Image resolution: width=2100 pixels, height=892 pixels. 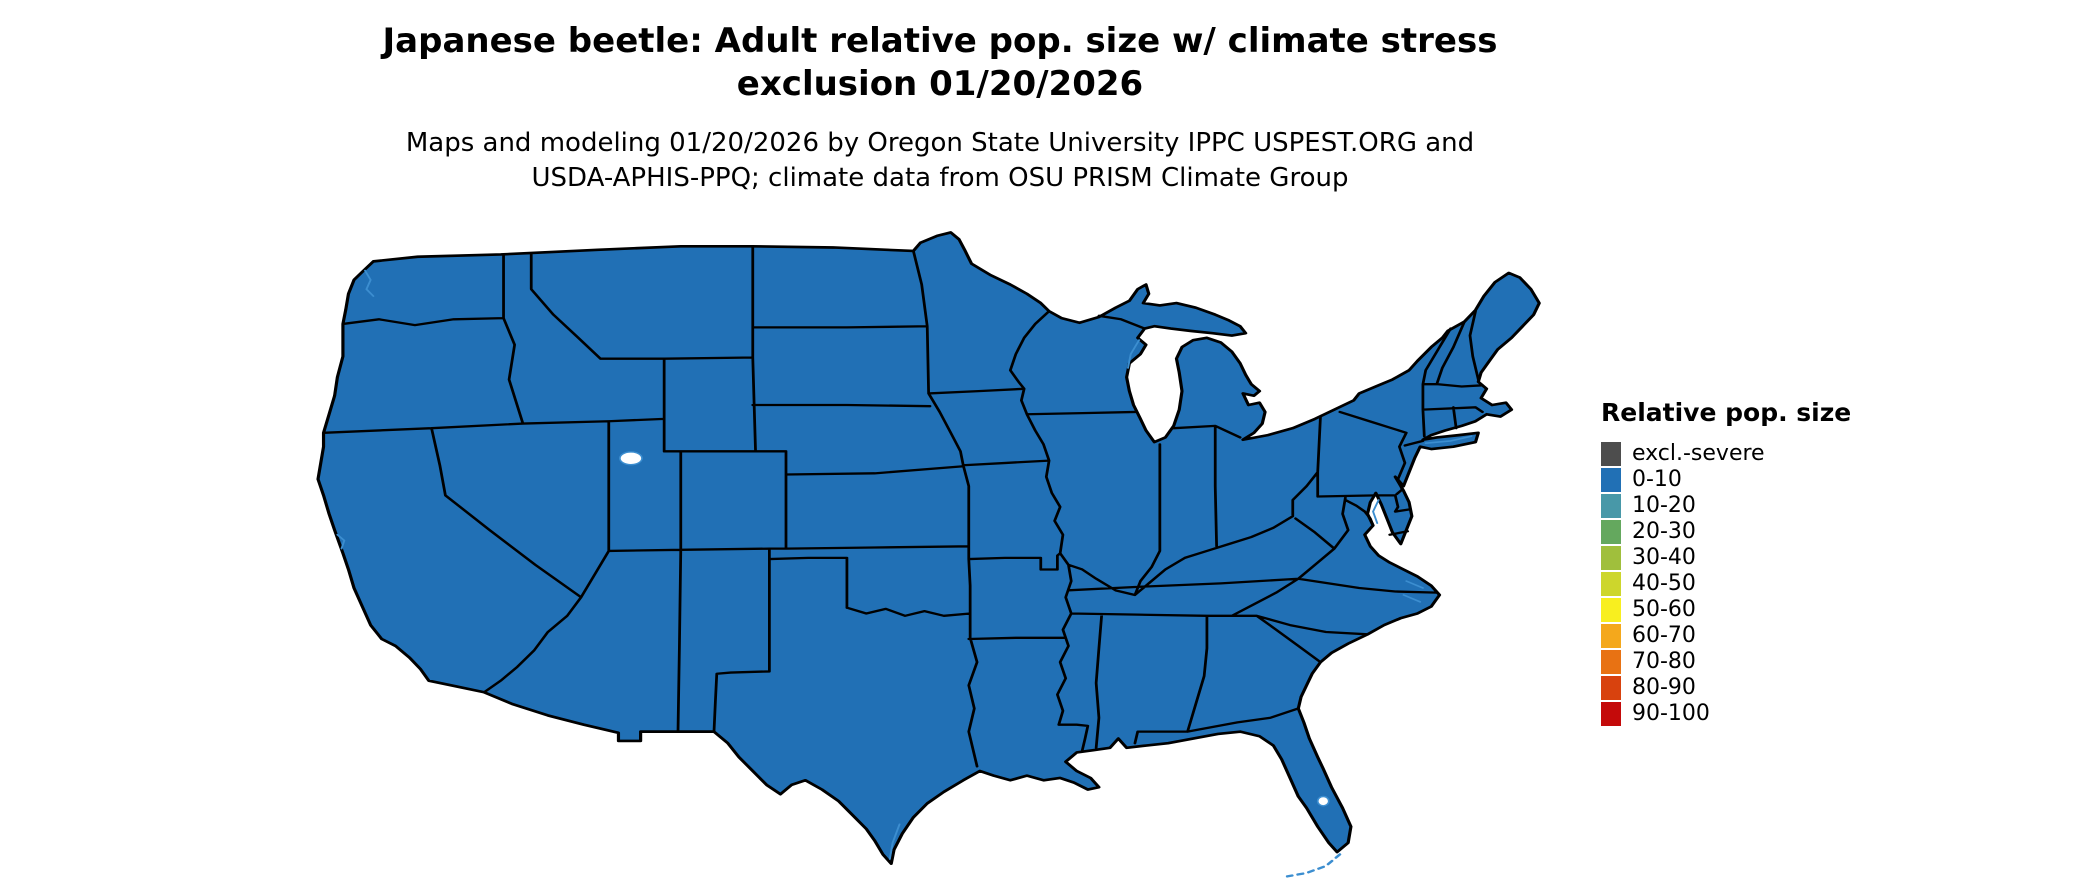 What do you see at coordinates (1698, 453) in the screenshot?
I see `legend-label: excl.-severe` at bounding box center [1698, 453].